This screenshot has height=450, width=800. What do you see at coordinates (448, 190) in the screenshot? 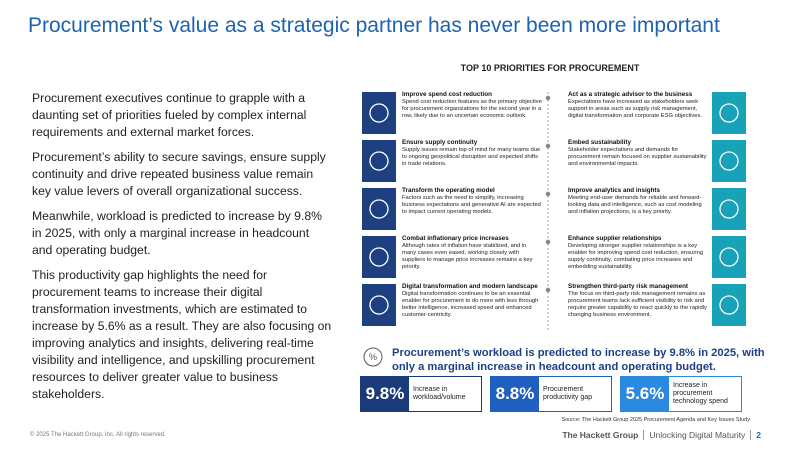
I see `priority-title: Transform the operating model` at bounding box center [448, 190].